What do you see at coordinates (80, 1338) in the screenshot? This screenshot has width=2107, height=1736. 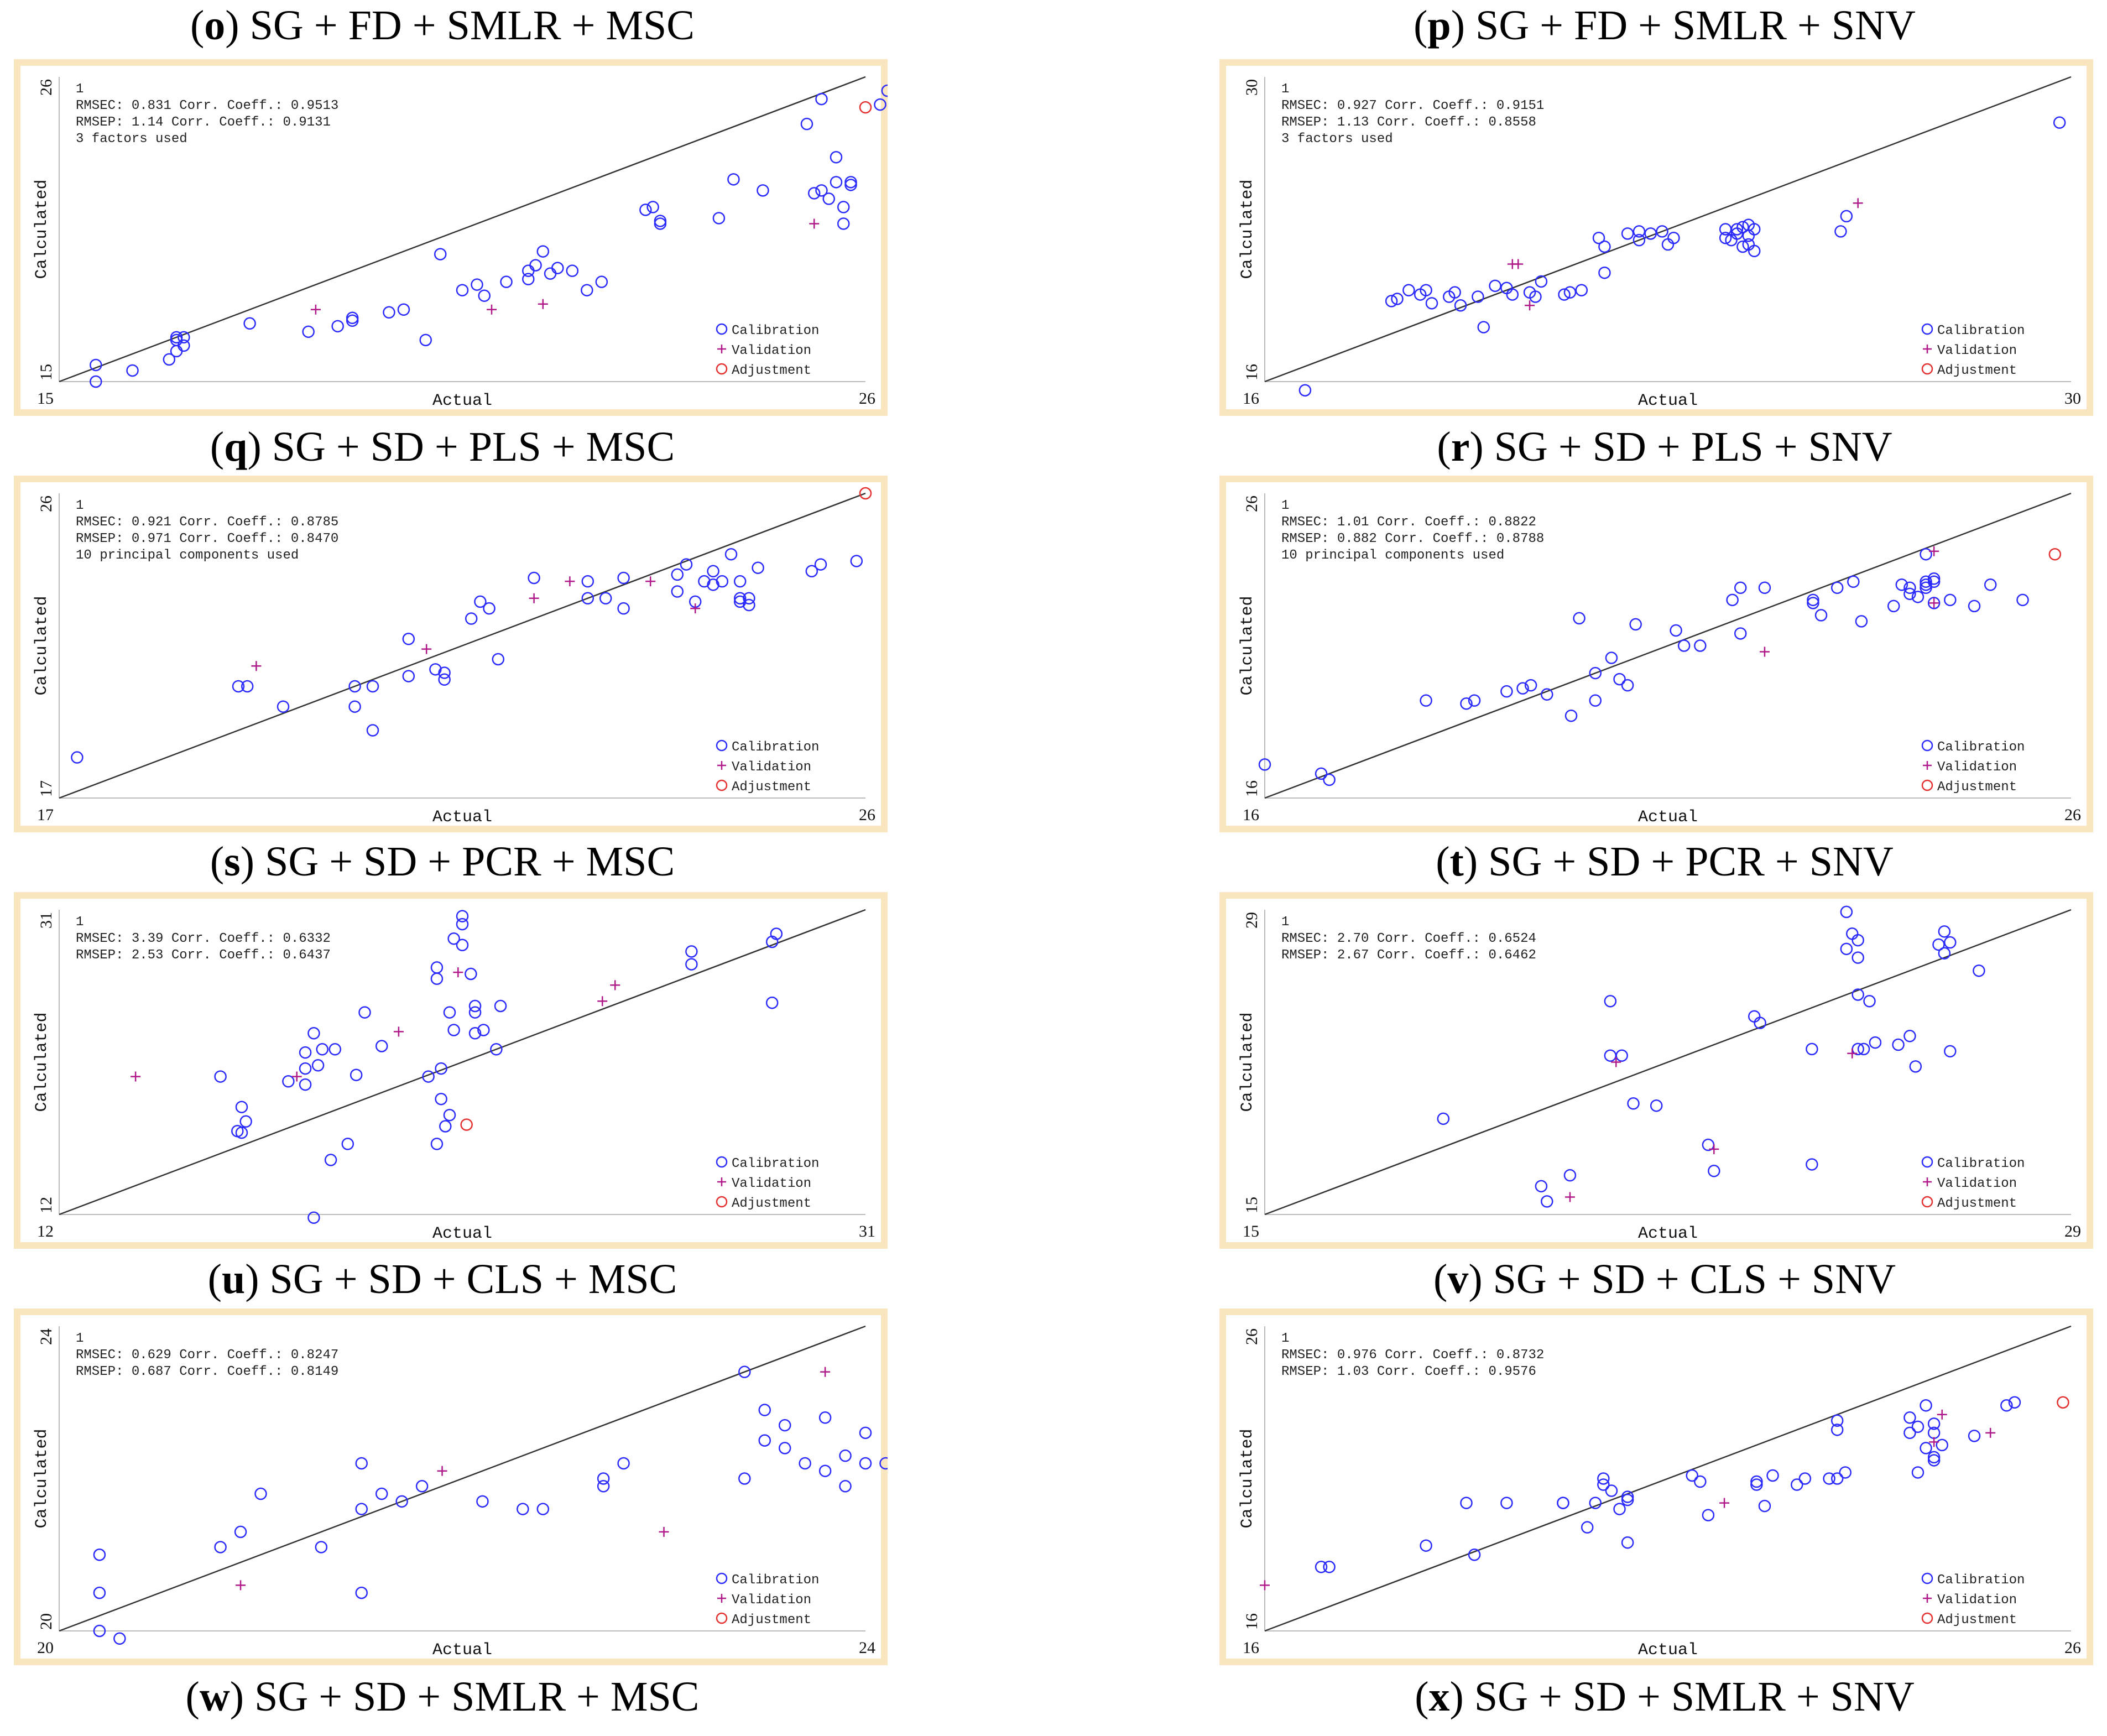 I see `stats-text-line: 1` at bounding box center [80, 1338].